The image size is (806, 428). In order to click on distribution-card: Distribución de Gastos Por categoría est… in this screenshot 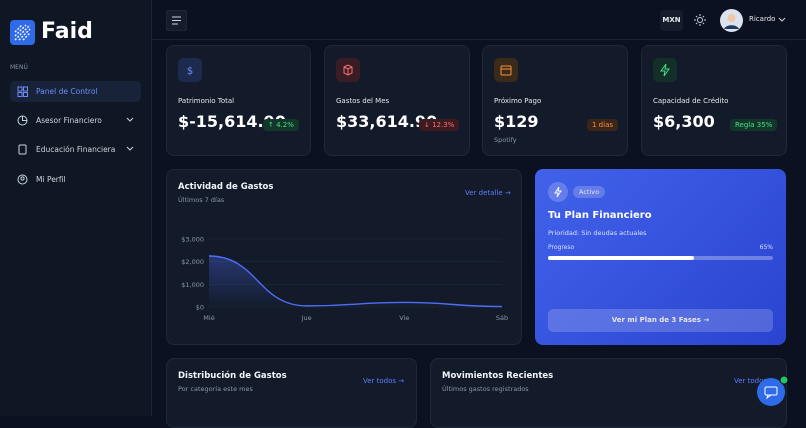, I will do `click(291, 393)`.